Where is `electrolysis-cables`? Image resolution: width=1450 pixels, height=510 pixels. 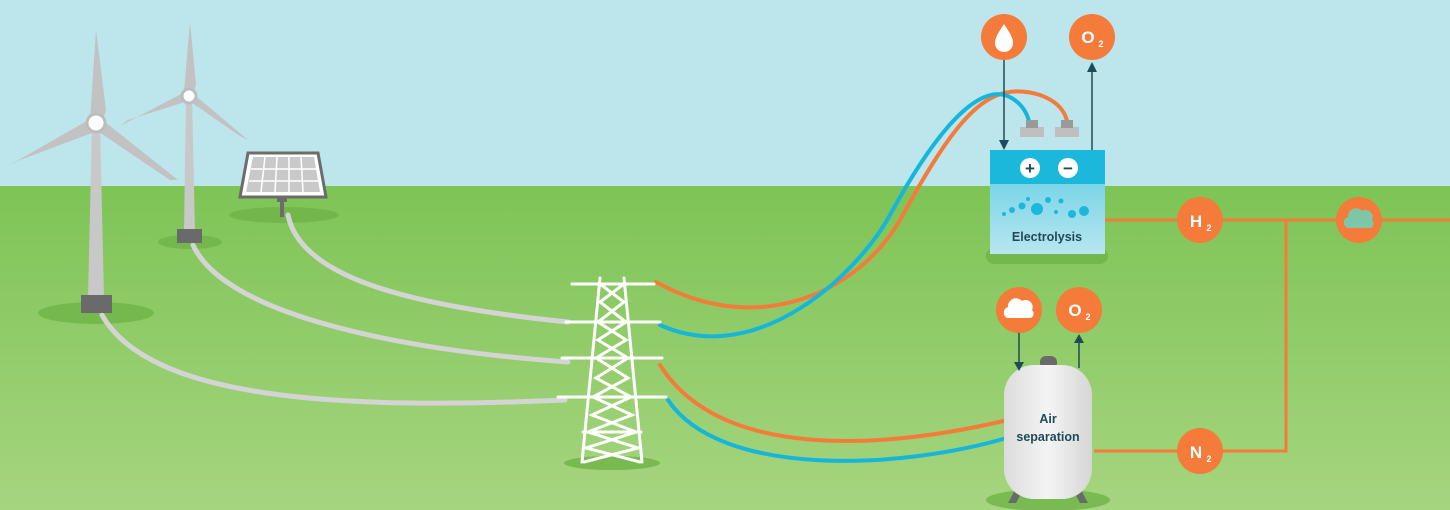
electrolysis-cables is located at coordinates (862, 214).